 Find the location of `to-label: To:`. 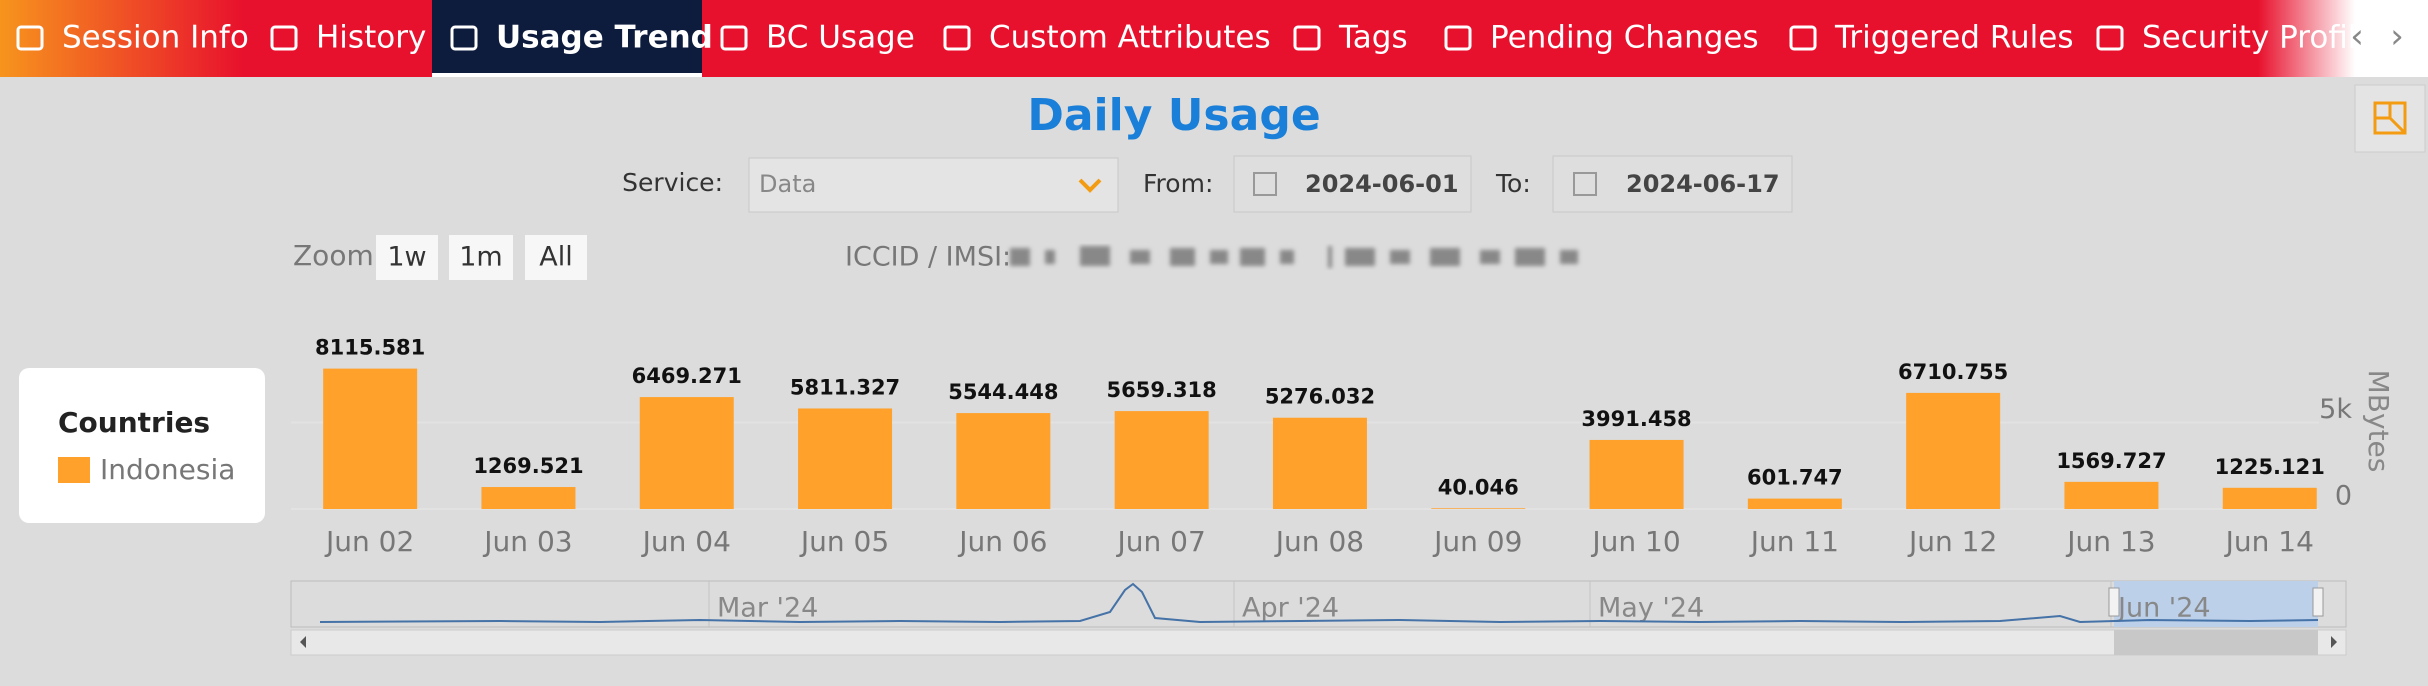

to-label: To: is located at coordinates (1513, 183).